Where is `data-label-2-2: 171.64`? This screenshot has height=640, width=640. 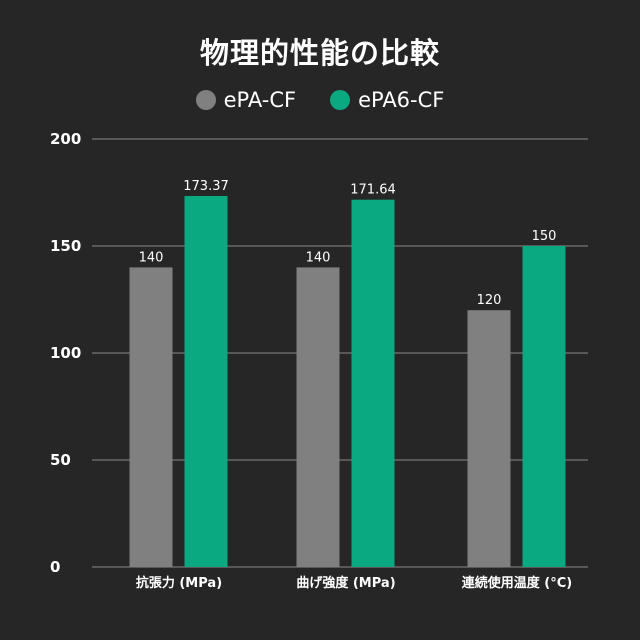
data-label-2-2: 171.64 is located at coordinates (373, 190).